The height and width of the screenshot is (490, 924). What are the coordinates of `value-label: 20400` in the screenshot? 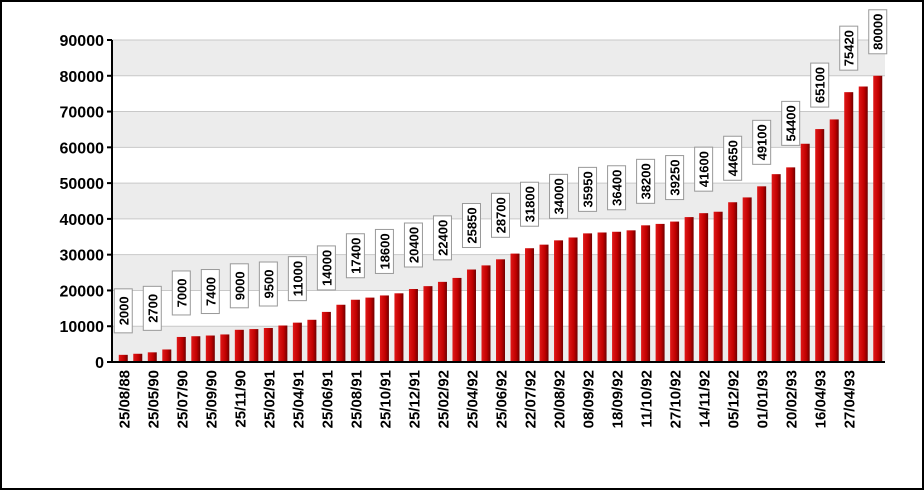 It's located at (413, 245).